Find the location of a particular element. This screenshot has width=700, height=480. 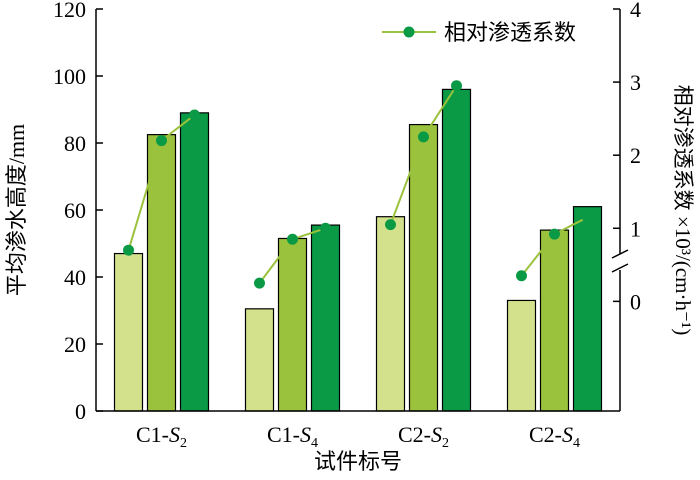

y2-axis-title: 相对渗透系数 ×10³/(cm·h⁻¹) is located at coordinates (683, 210).